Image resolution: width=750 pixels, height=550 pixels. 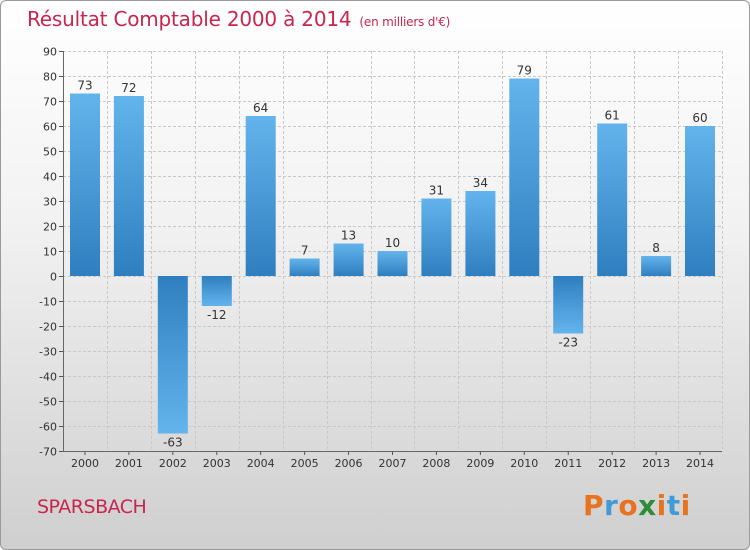 What do you see at coordinates (260, 196) in the screenshot?
I see `bar-2004` at bounding box center [260, 196].